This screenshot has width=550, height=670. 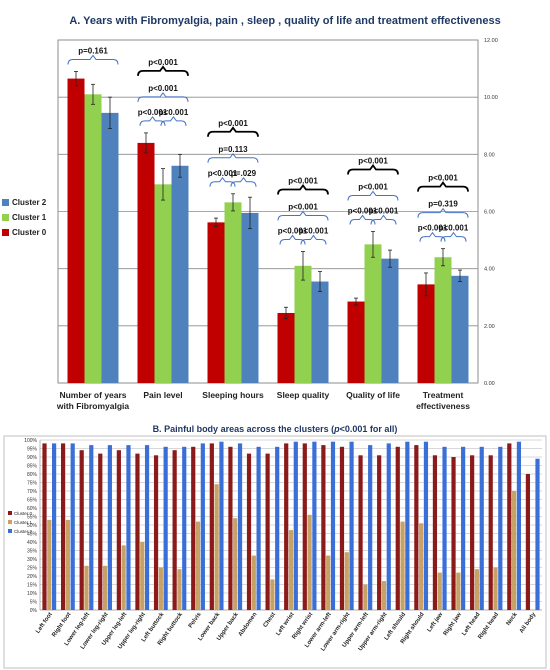 What do you see at coordinates (34, 603) in the screenshot?
I see `y-tick-label: 5%` at bounding box center [34, 603].